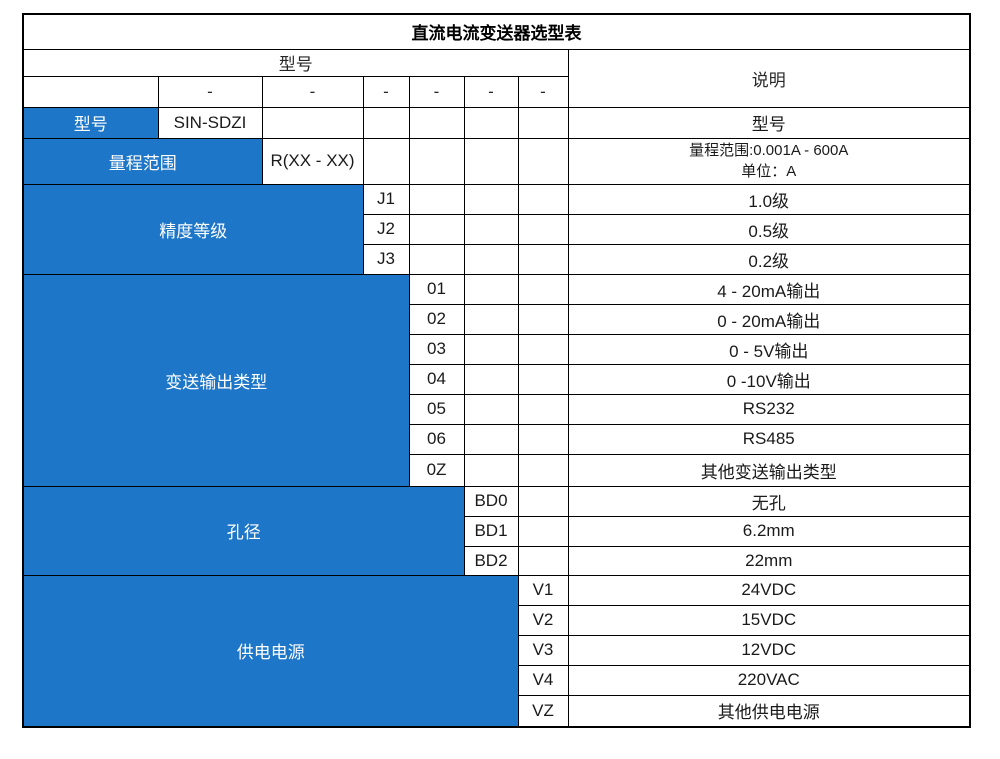  I want to click on desc-cell: 无孔, so click(769, 501).